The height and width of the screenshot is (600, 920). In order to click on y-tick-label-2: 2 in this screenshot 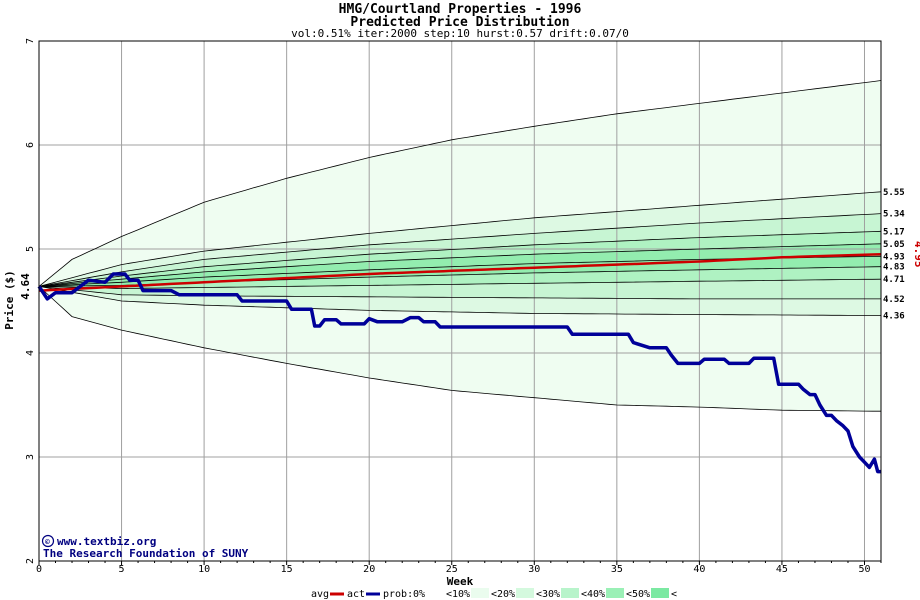, I will do `click(30, 561)`.